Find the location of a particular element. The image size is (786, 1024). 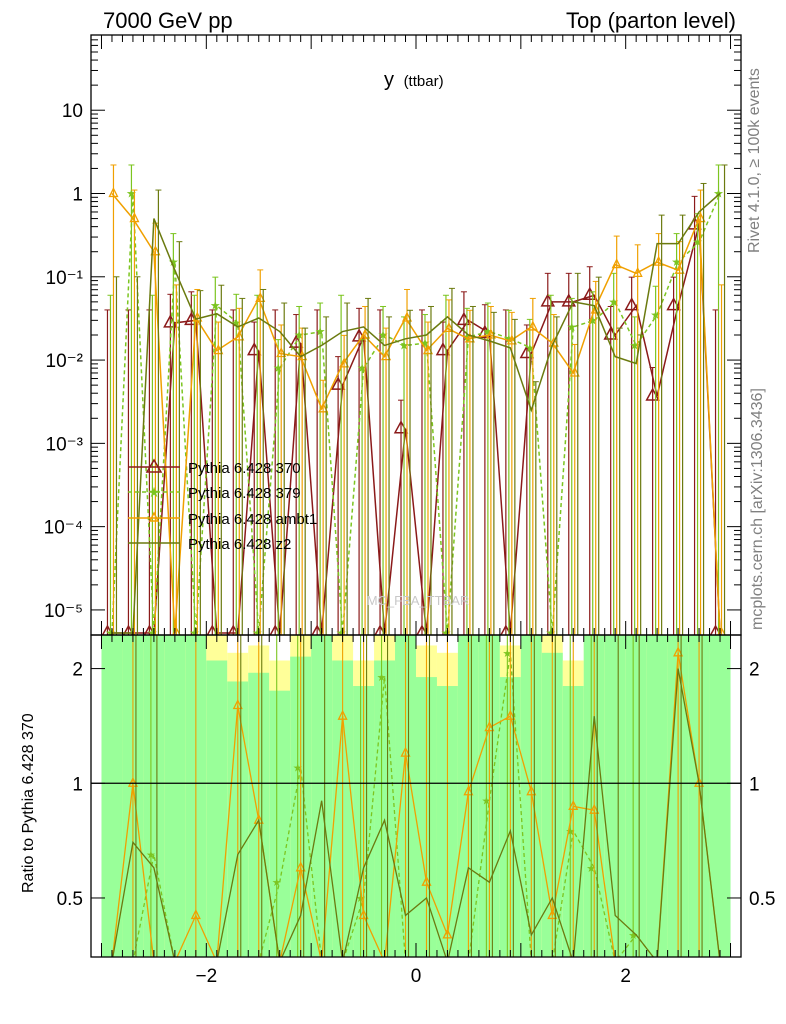

ratio-y-tick-label: 2 is located at coordinates (77, 670).